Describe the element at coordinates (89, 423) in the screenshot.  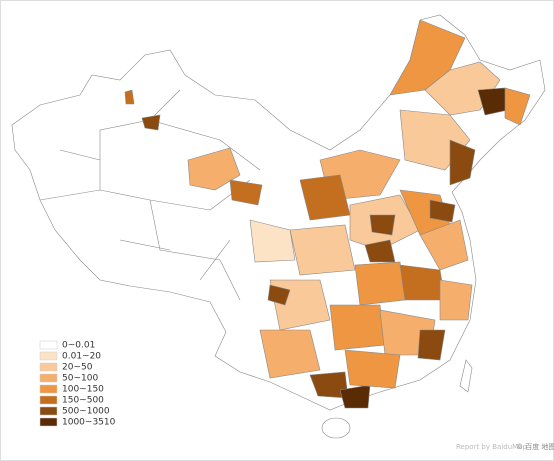
I see `legend-label: 1000~3510` at that location.